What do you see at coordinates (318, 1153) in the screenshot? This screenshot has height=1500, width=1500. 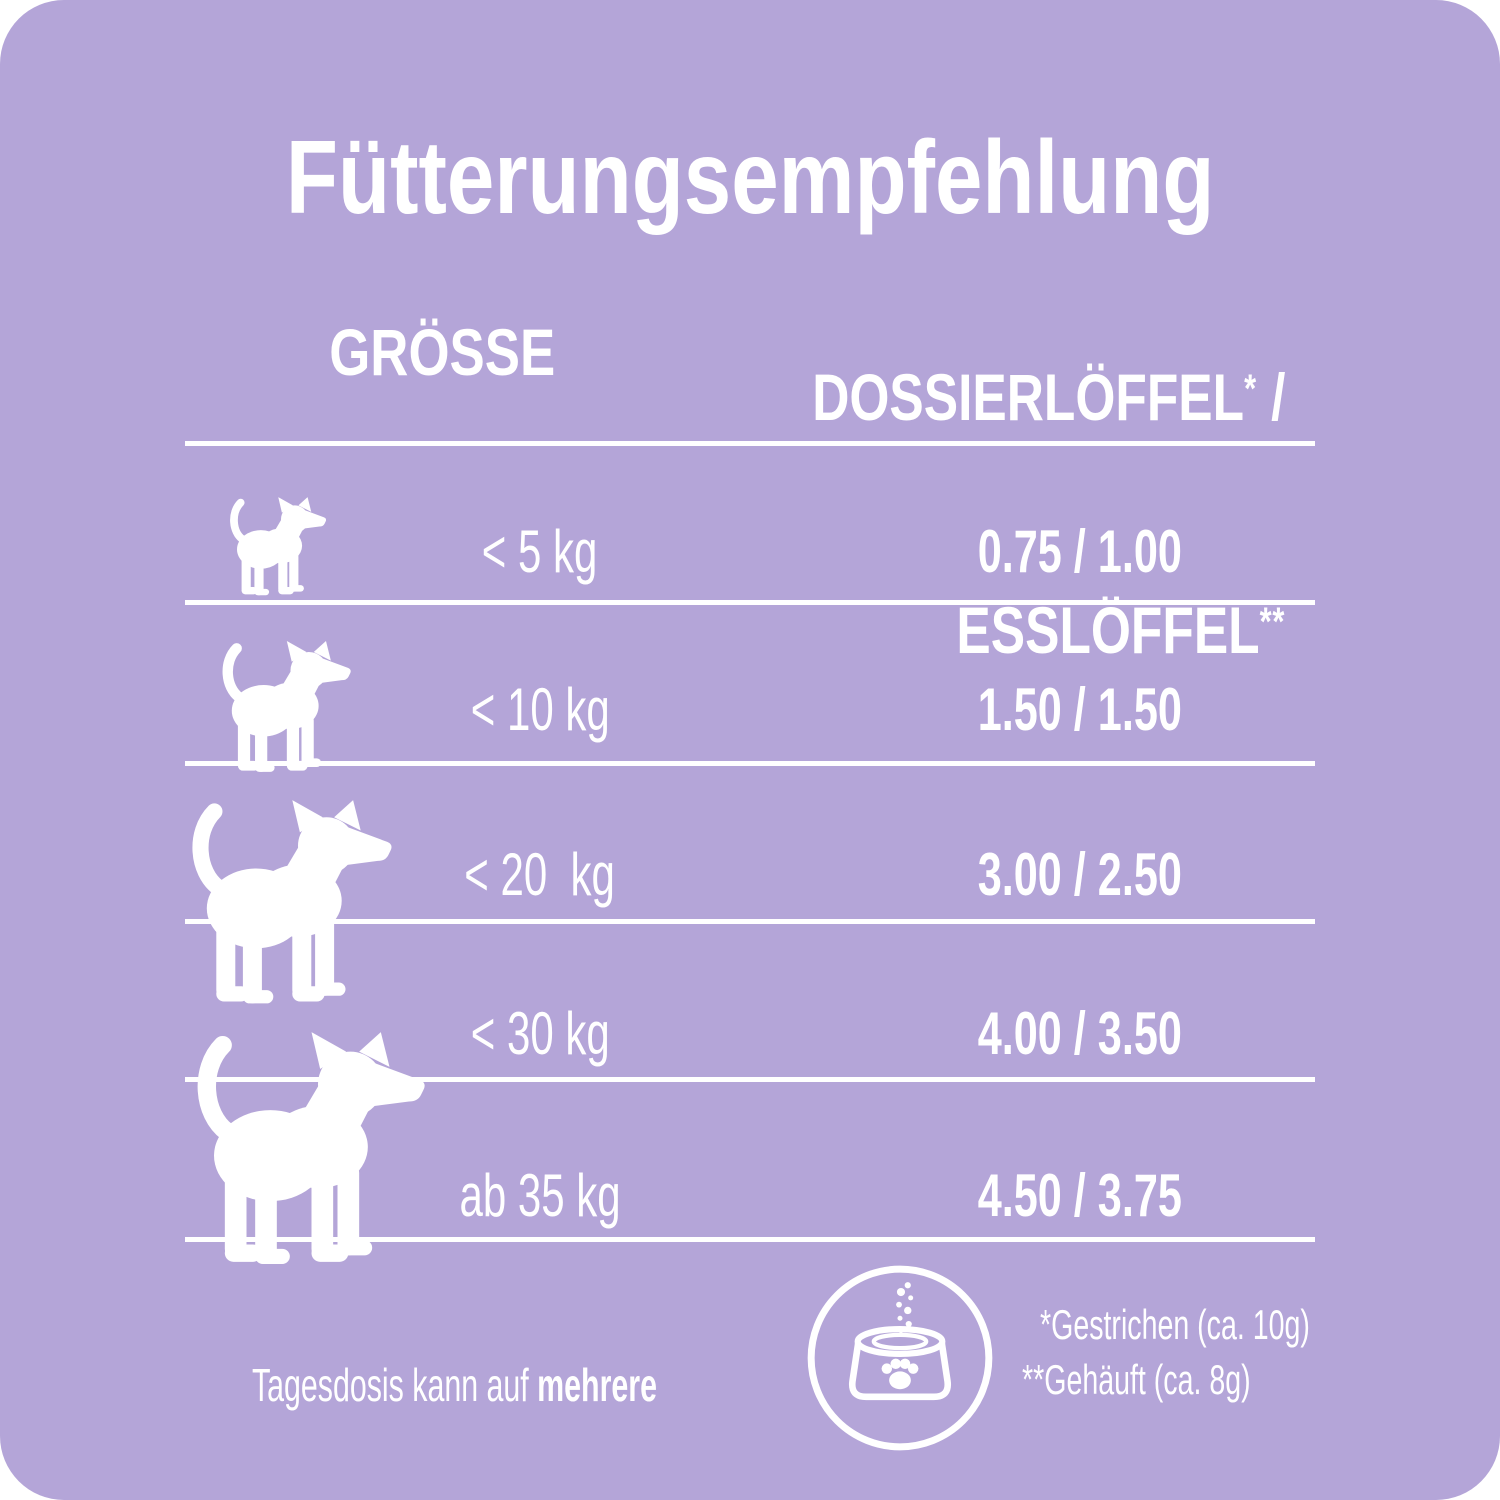 I see `dog-xlarge-icon` at bounding box center [318, 1153].